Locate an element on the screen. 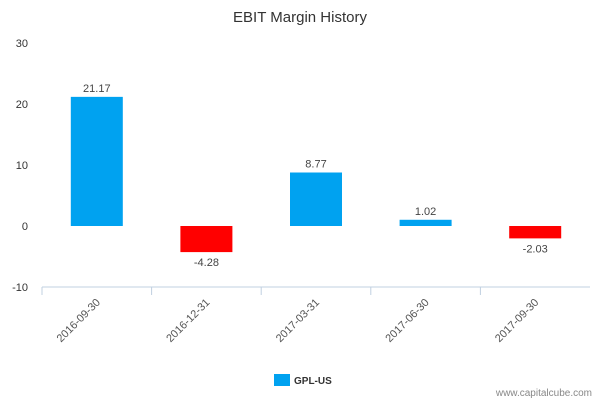  y-tick-label: 10 is located at coordinates (22, 166).